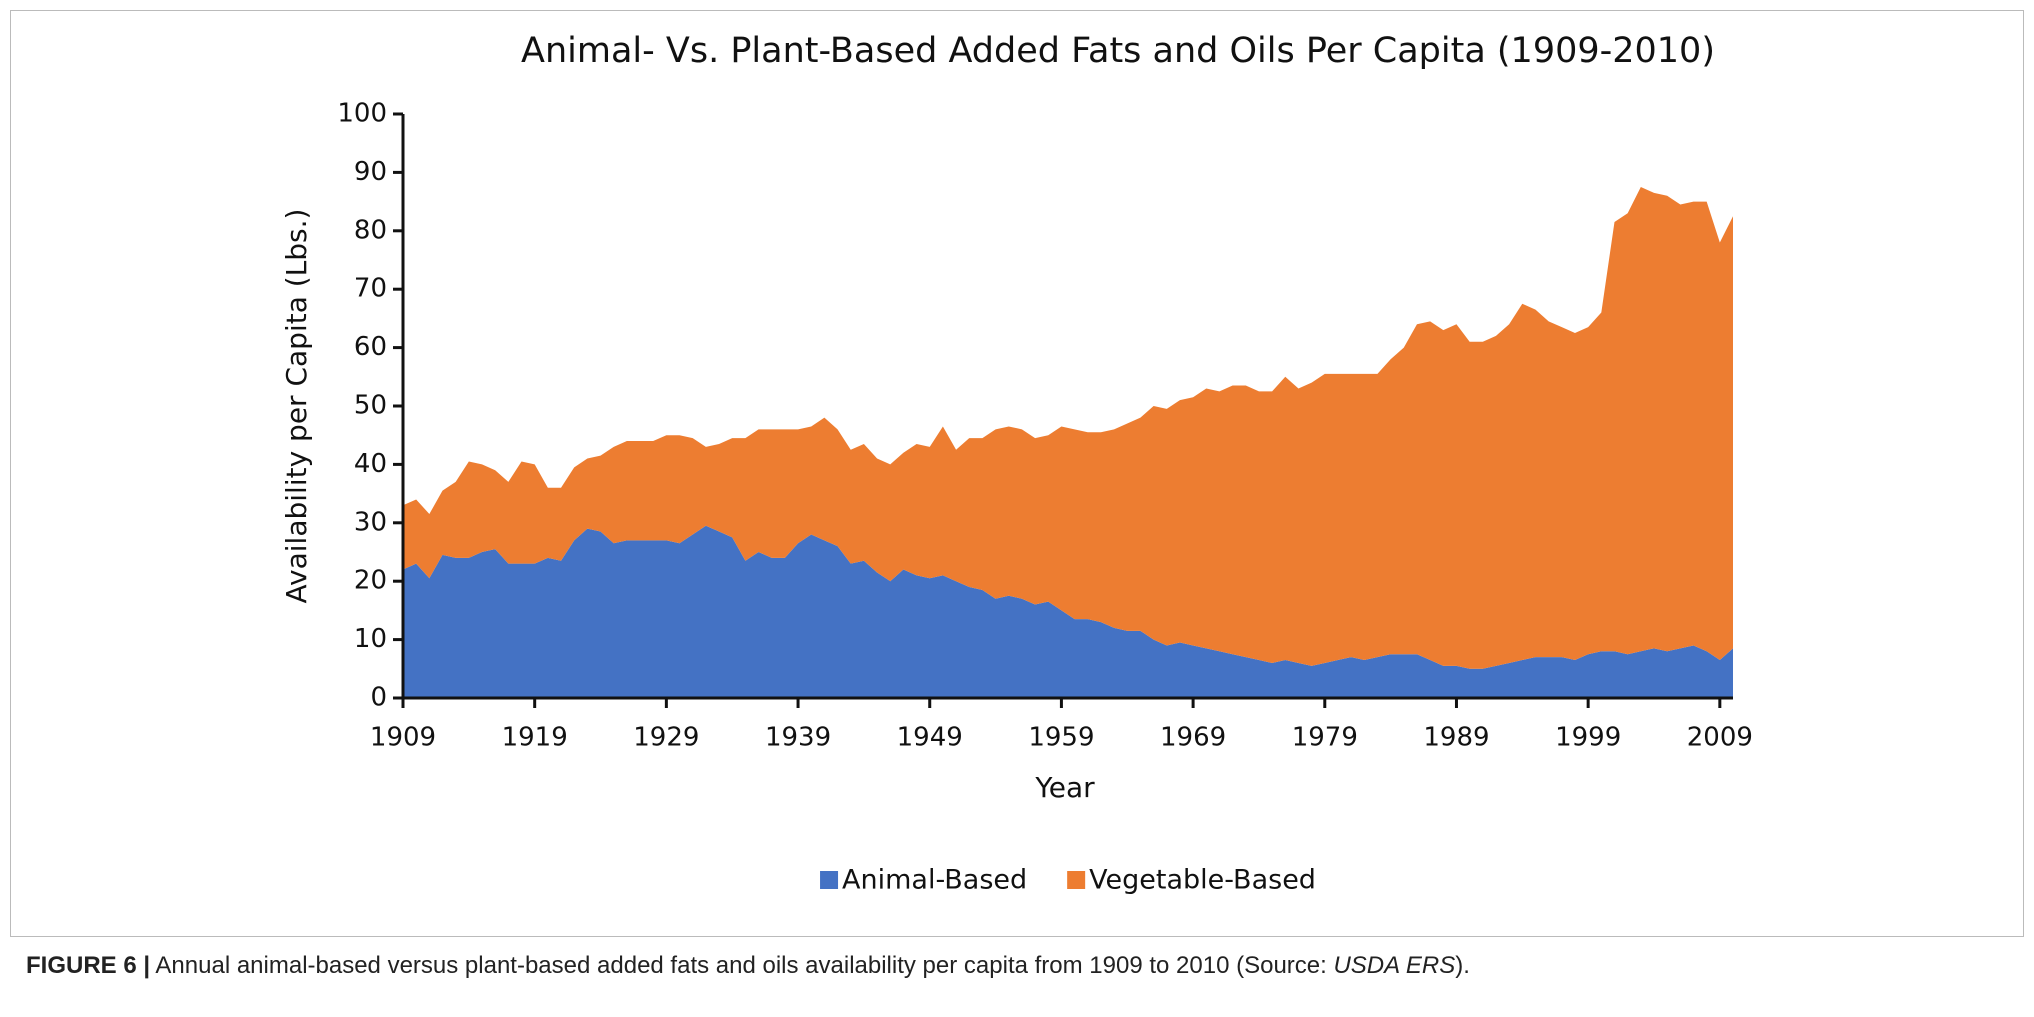 This screenshot has width=2034, height=1017. I want to click on x-tick-label: 1919, so click(535, 738).